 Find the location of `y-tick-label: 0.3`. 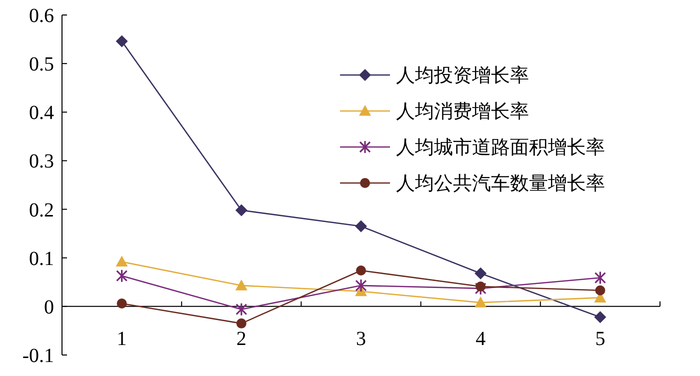

y-tick-label: 0.3 is located at coordinates (41, 161).